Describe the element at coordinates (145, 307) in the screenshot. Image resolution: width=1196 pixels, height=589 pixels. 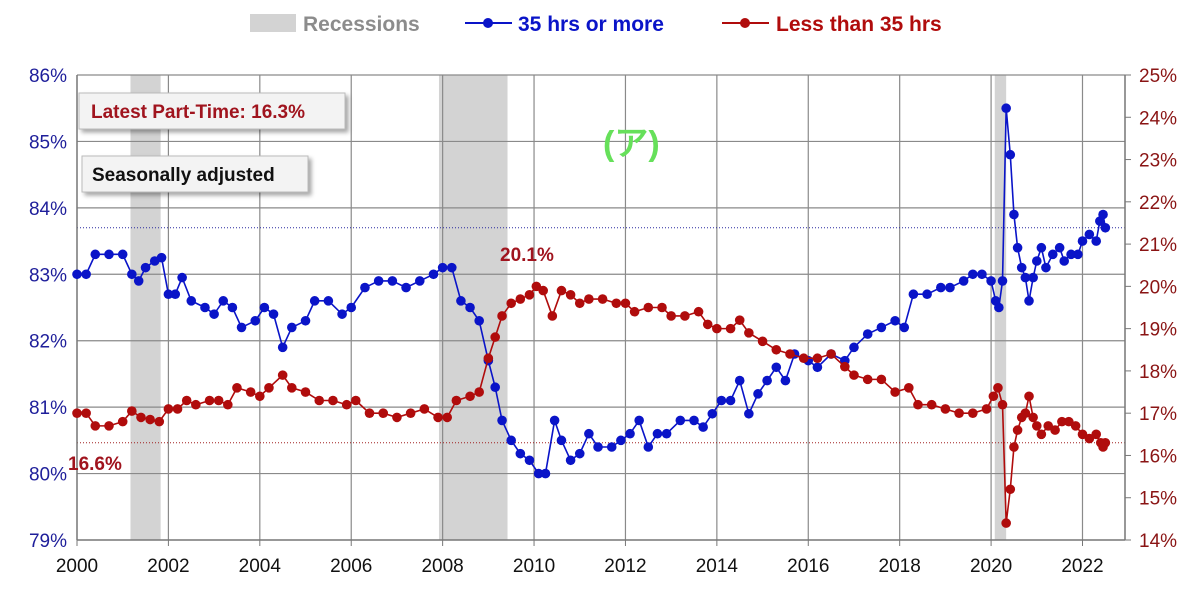
I see `recession-band` at that location.